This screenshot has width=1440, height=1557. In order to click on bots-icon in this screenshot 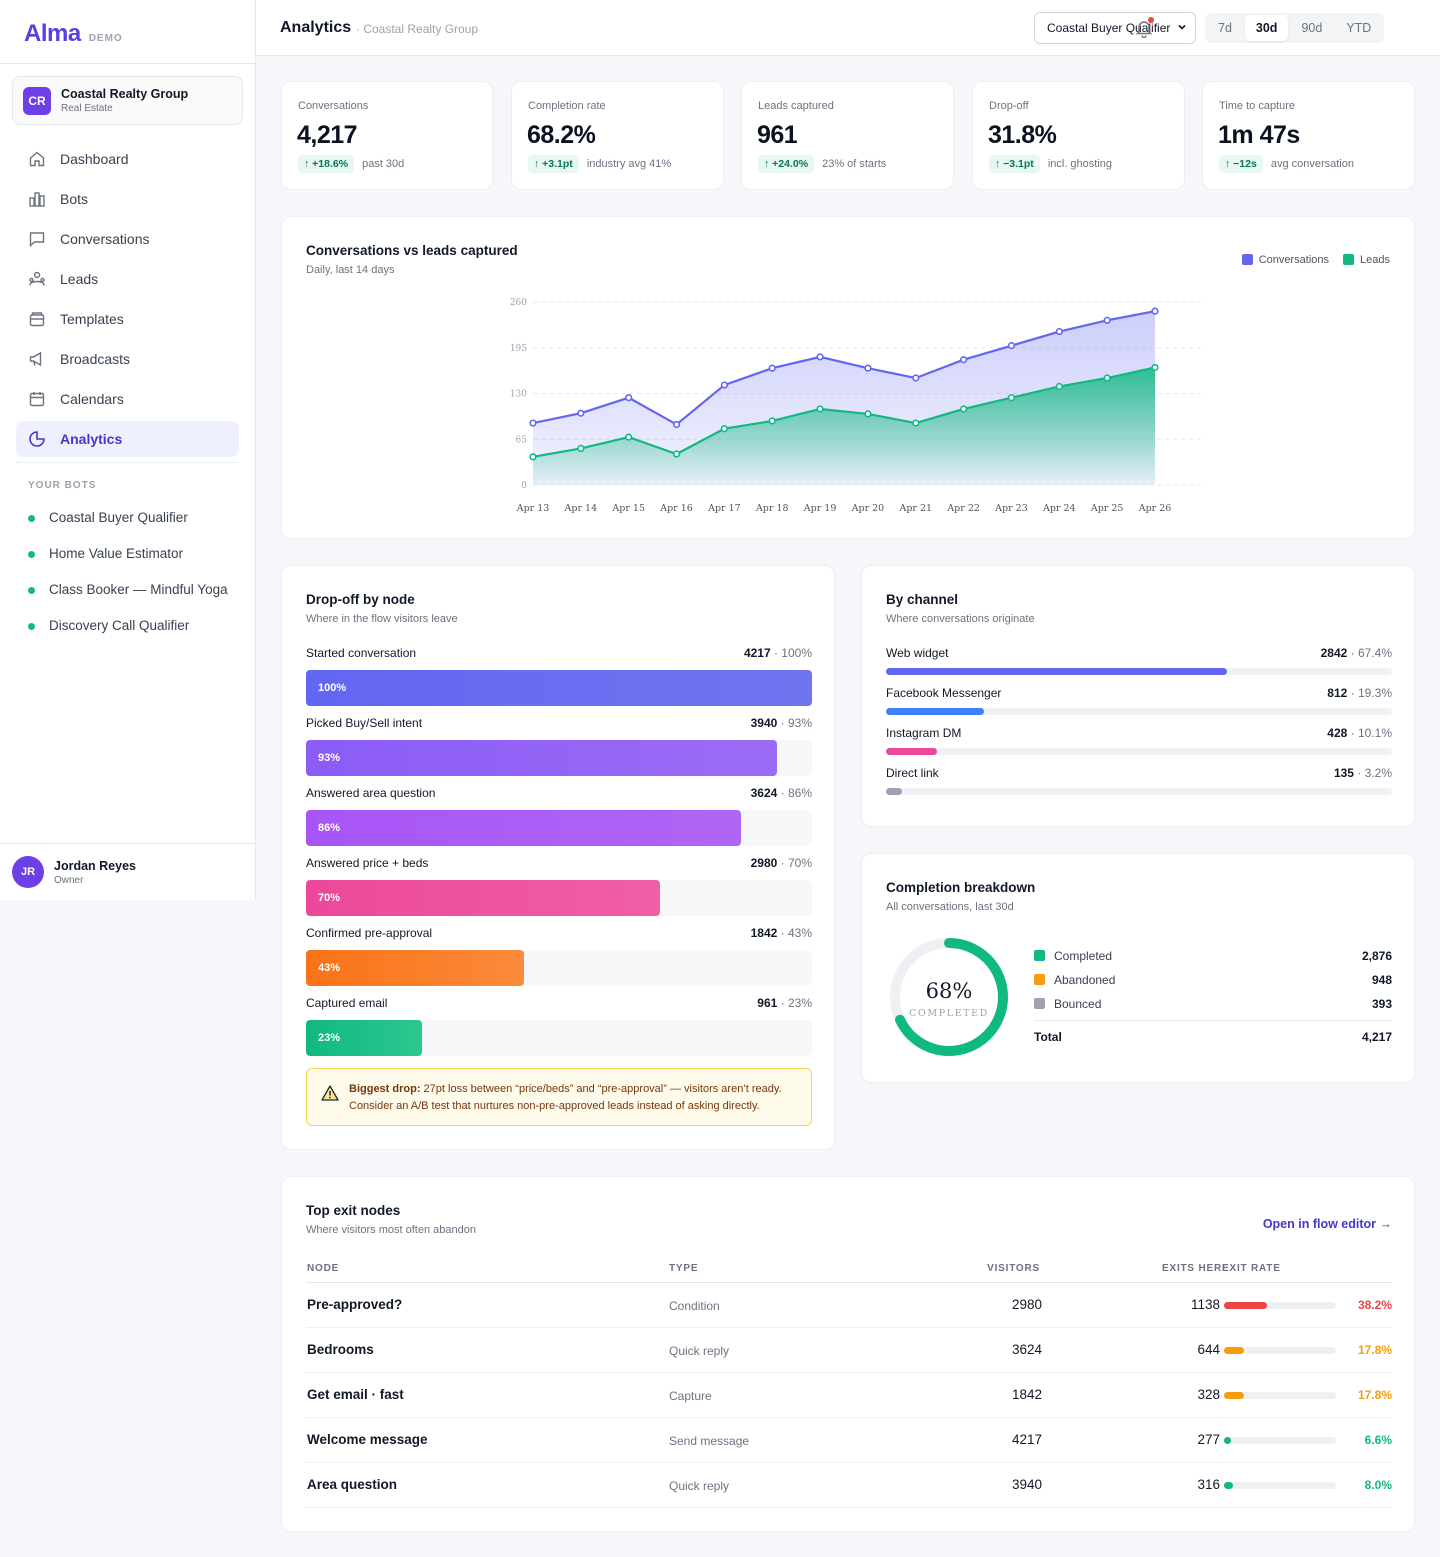, I will do `click(37, 199)`.